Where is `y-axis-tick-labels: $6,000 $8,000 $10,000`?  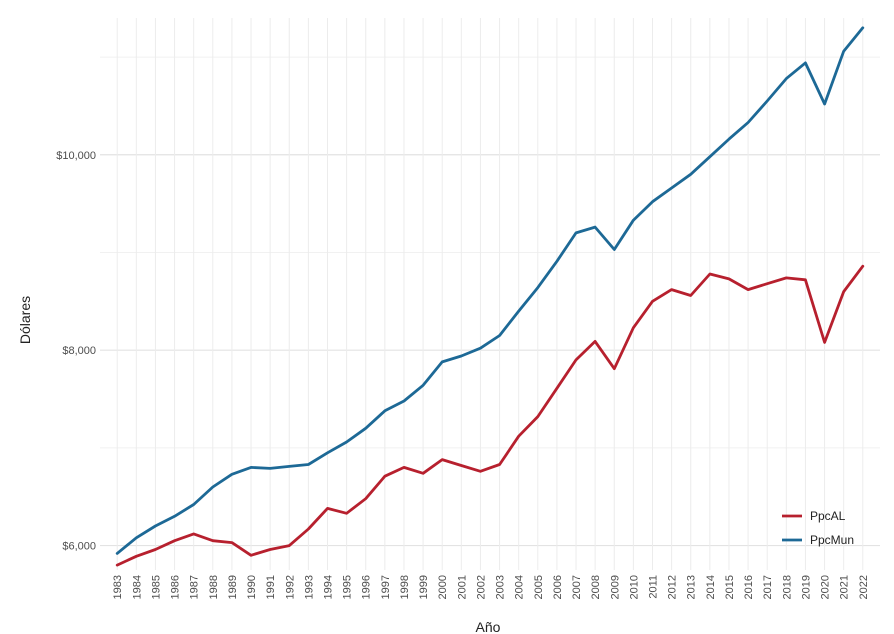
y-axis-tick-labels: $6,000 $8,000 $10,000 is located at coordinates (76, 351).